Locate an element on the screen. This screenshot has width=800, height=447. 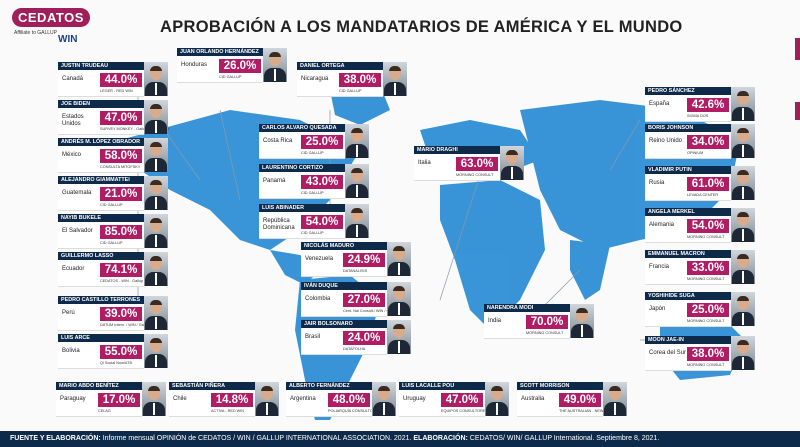
country-label: Estados Unidos is located at coordinates (73, 120).